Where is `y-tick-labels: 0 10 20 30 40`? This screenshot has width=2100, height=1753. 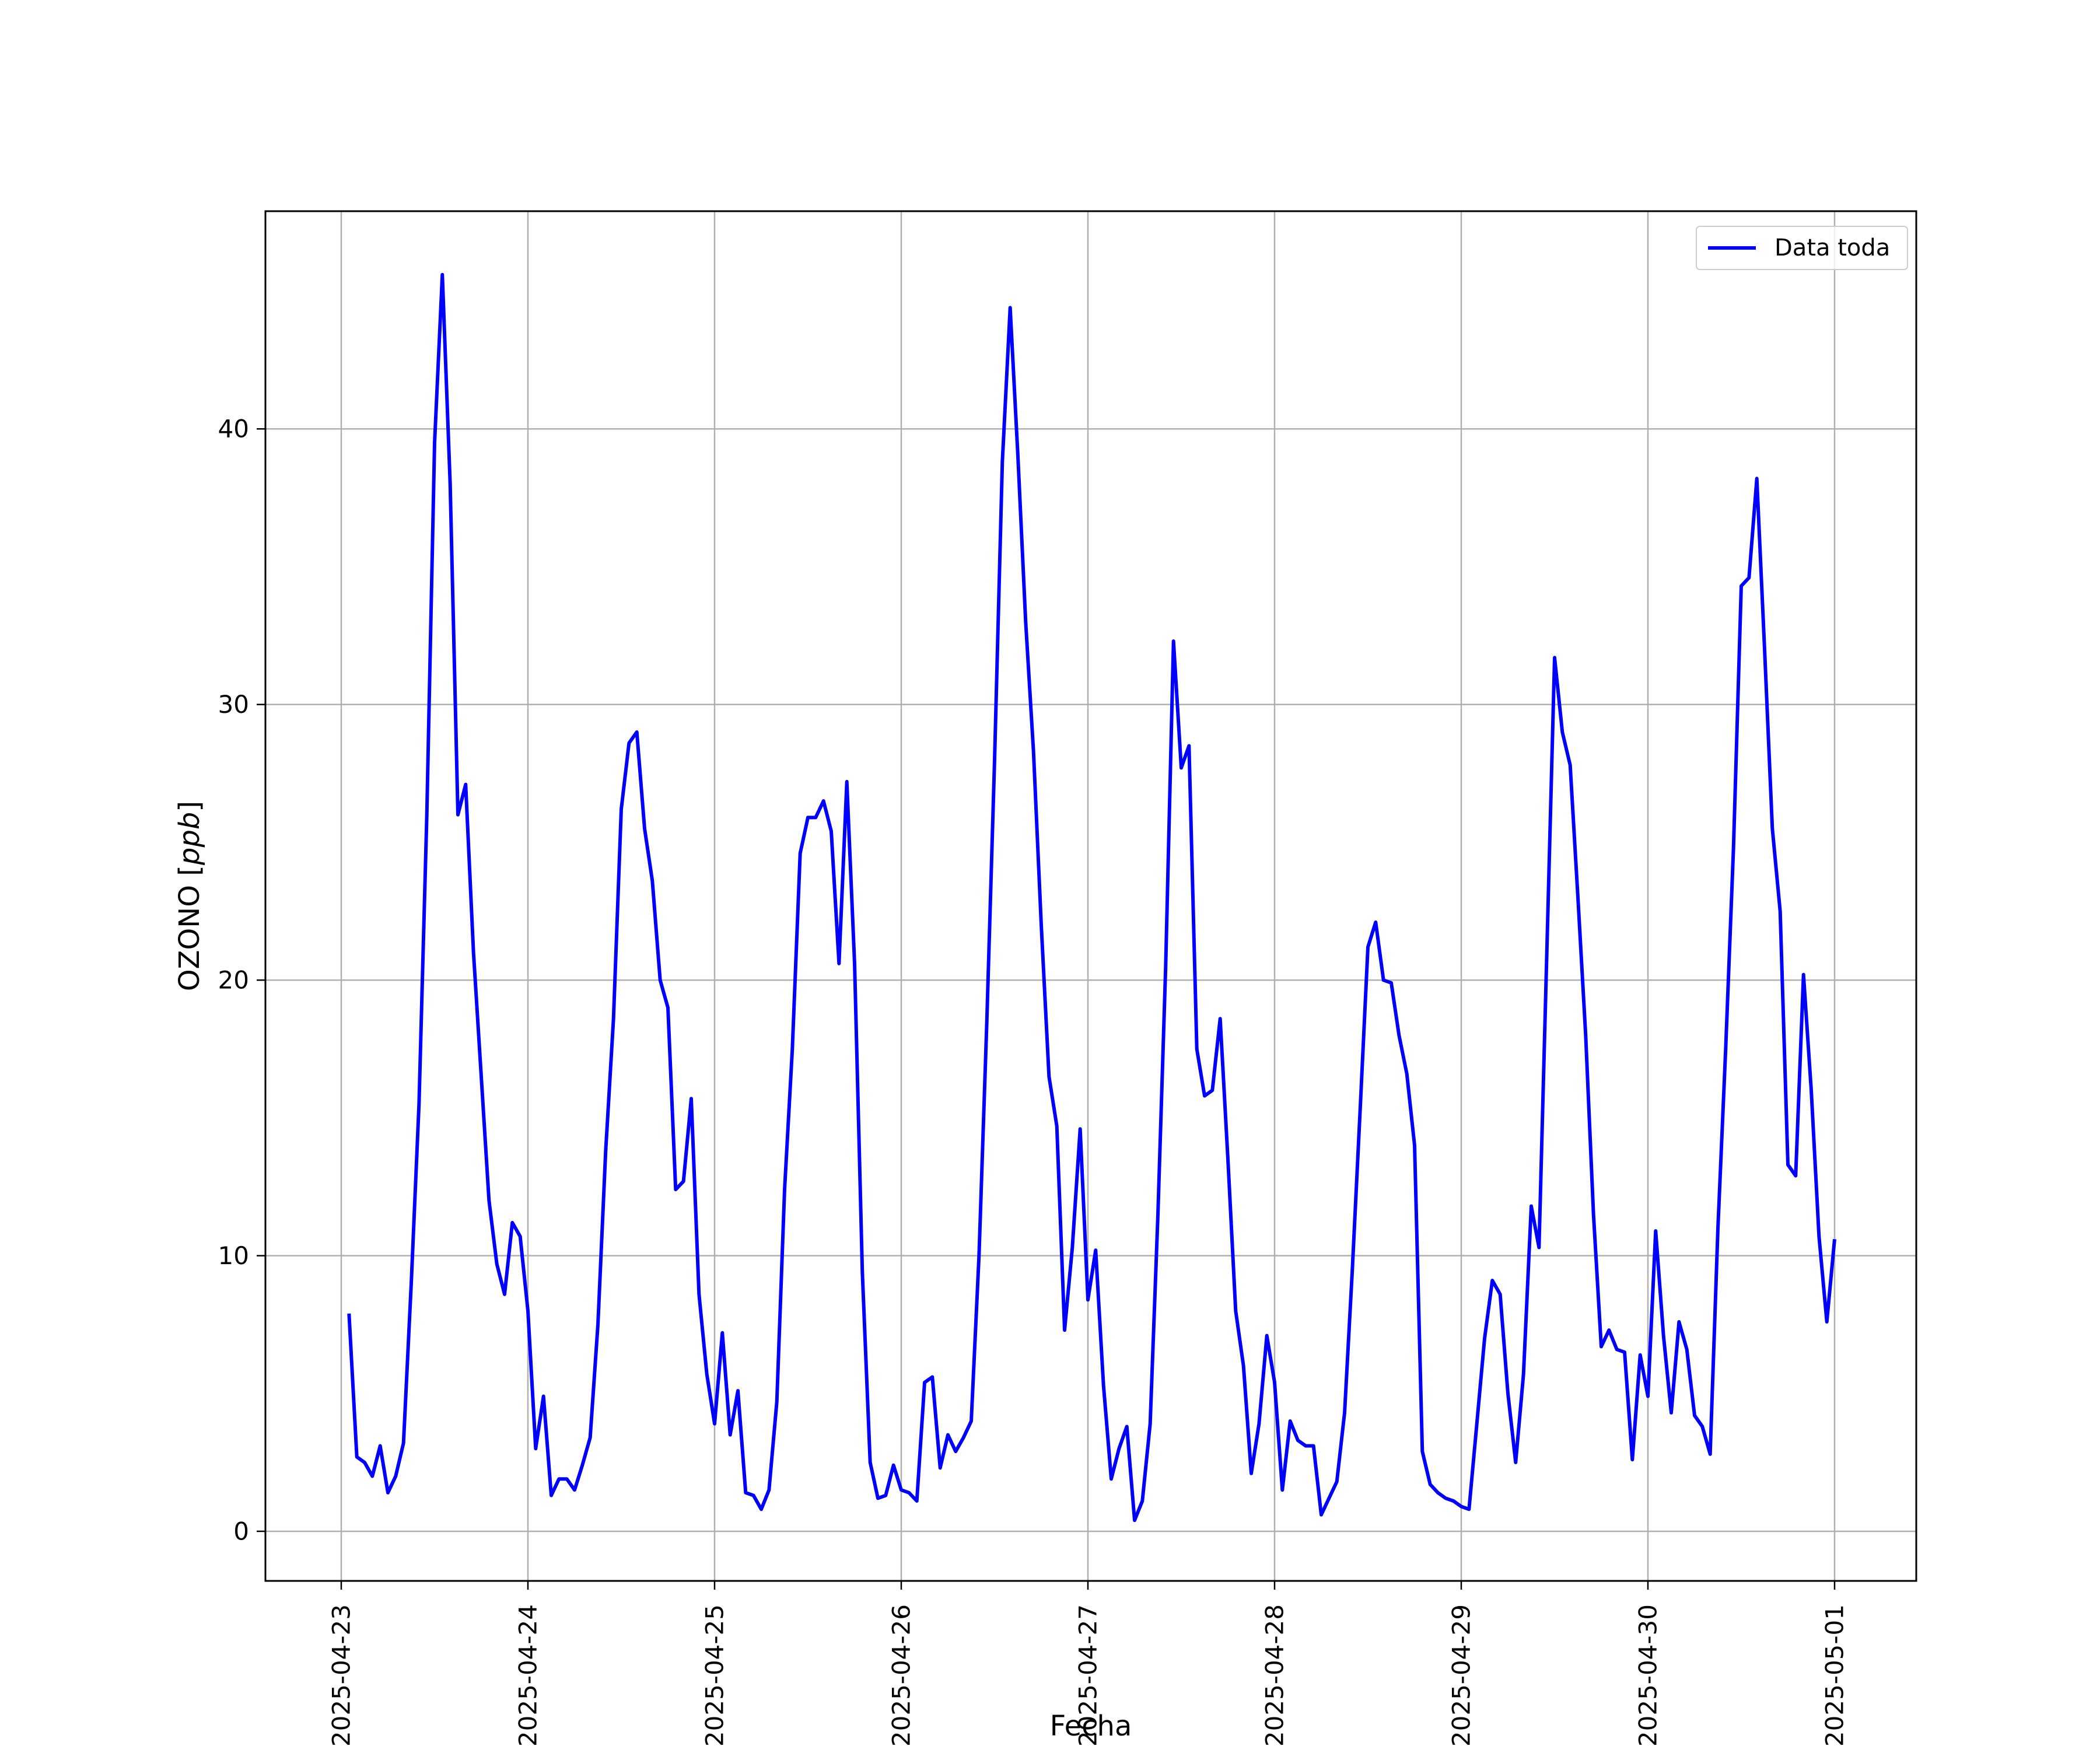 y-tick-labels: 0 10 20 30 40 is located at coordinates (233, 980).